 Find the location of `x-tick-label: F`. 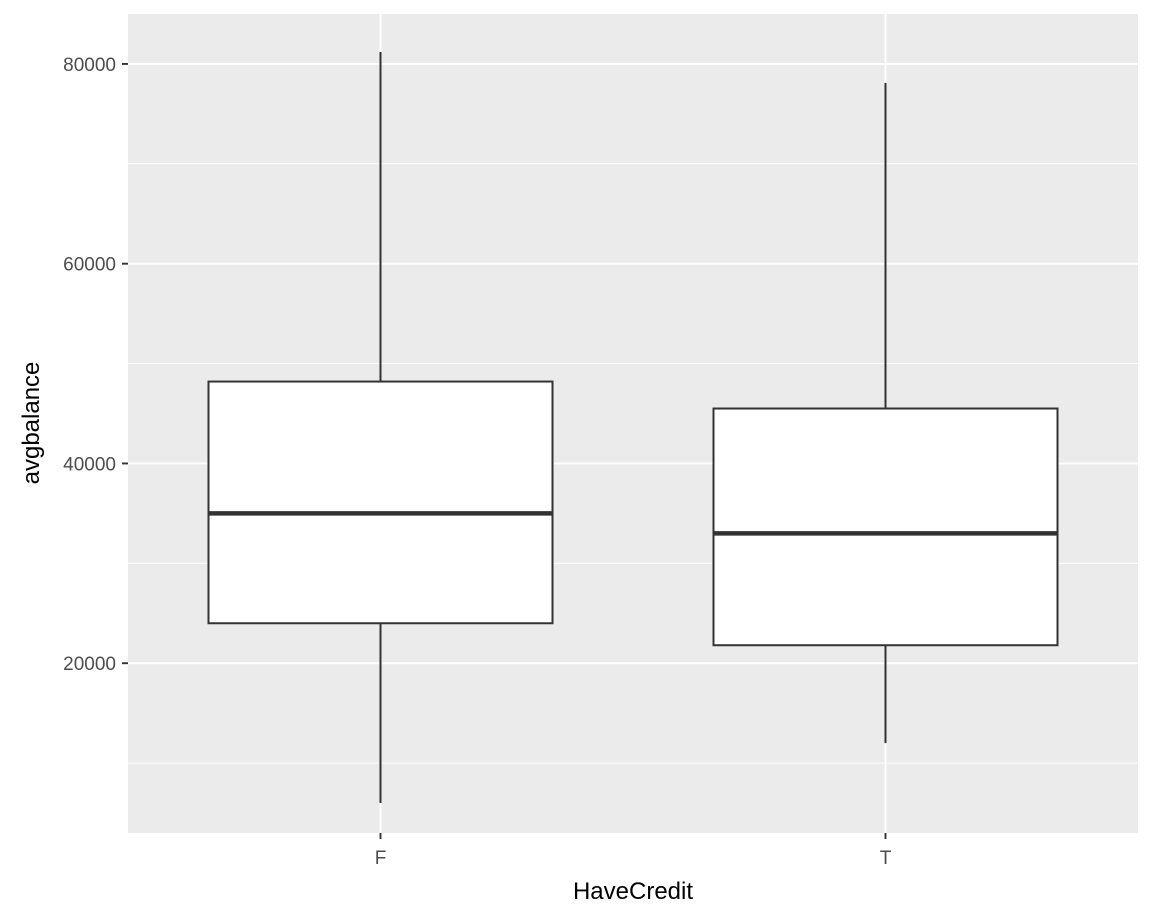

x-tick-label: F is located at coordinates (381, 858).